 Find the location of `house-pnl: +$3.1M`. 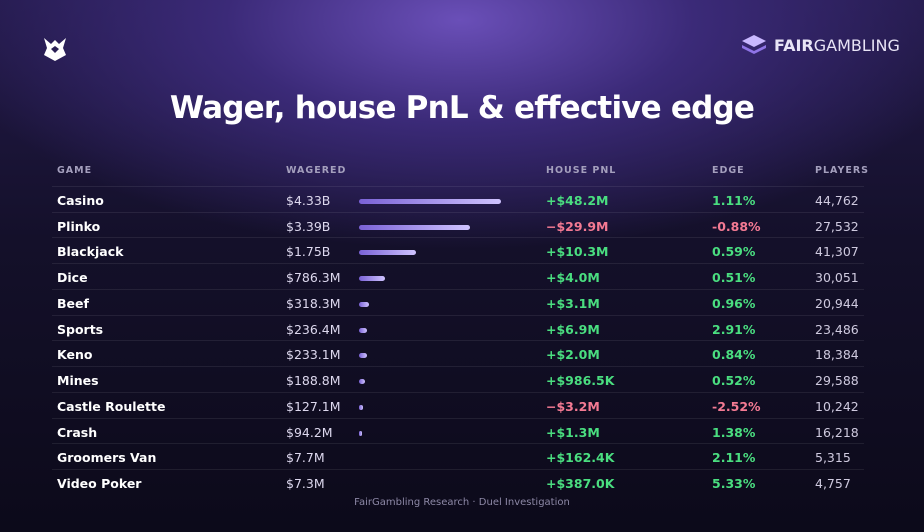

house-pnl: +$3.1M is located at coordinates (573, 303).